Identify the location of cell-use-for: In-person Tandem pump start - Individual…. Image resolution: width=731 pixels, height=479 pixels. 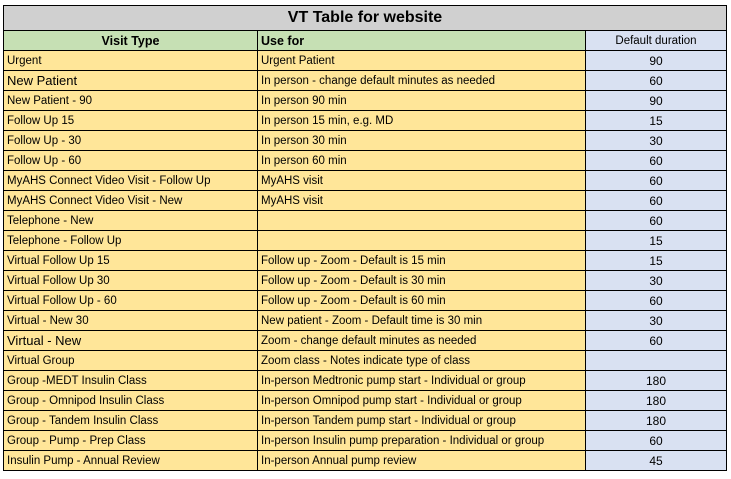
(421, 420).